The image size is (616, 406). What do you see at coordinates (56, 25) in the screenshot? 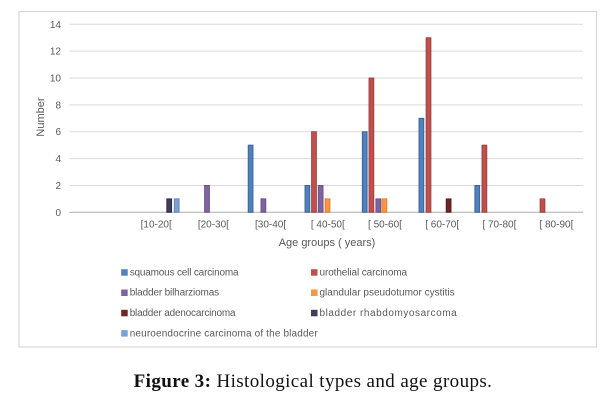
I see `svg-text: 14` at bounding box center [56, 25].